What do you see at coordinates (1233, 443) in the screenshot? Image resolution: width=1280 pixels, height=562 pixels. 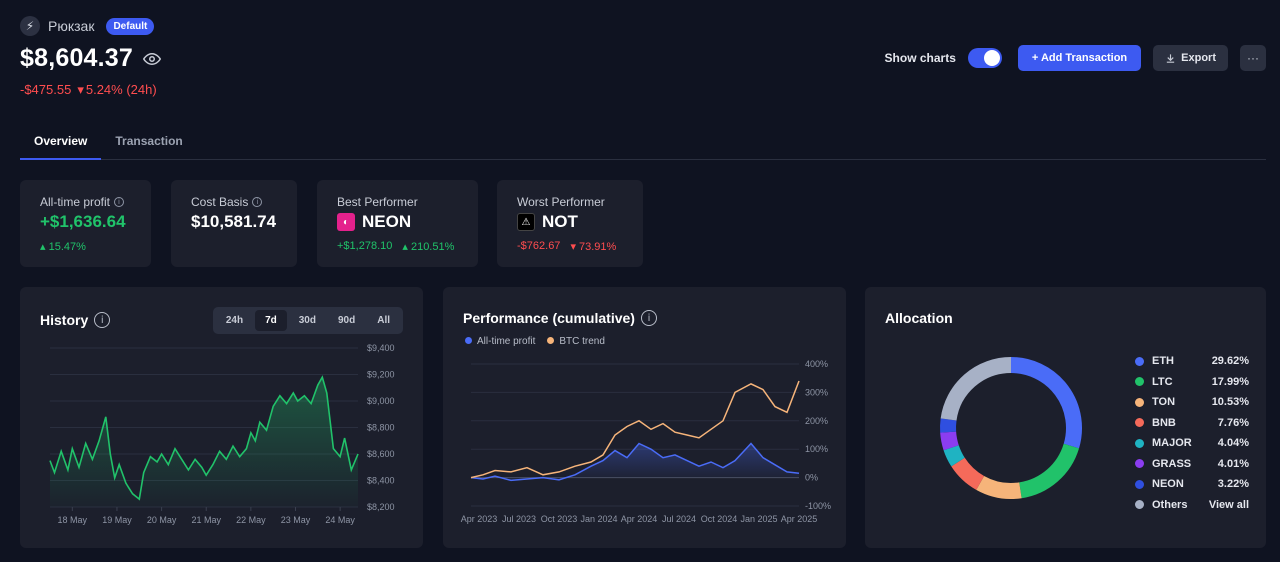 I see `allocation-percent: 4.04%` at bounding box center [1233, 443].